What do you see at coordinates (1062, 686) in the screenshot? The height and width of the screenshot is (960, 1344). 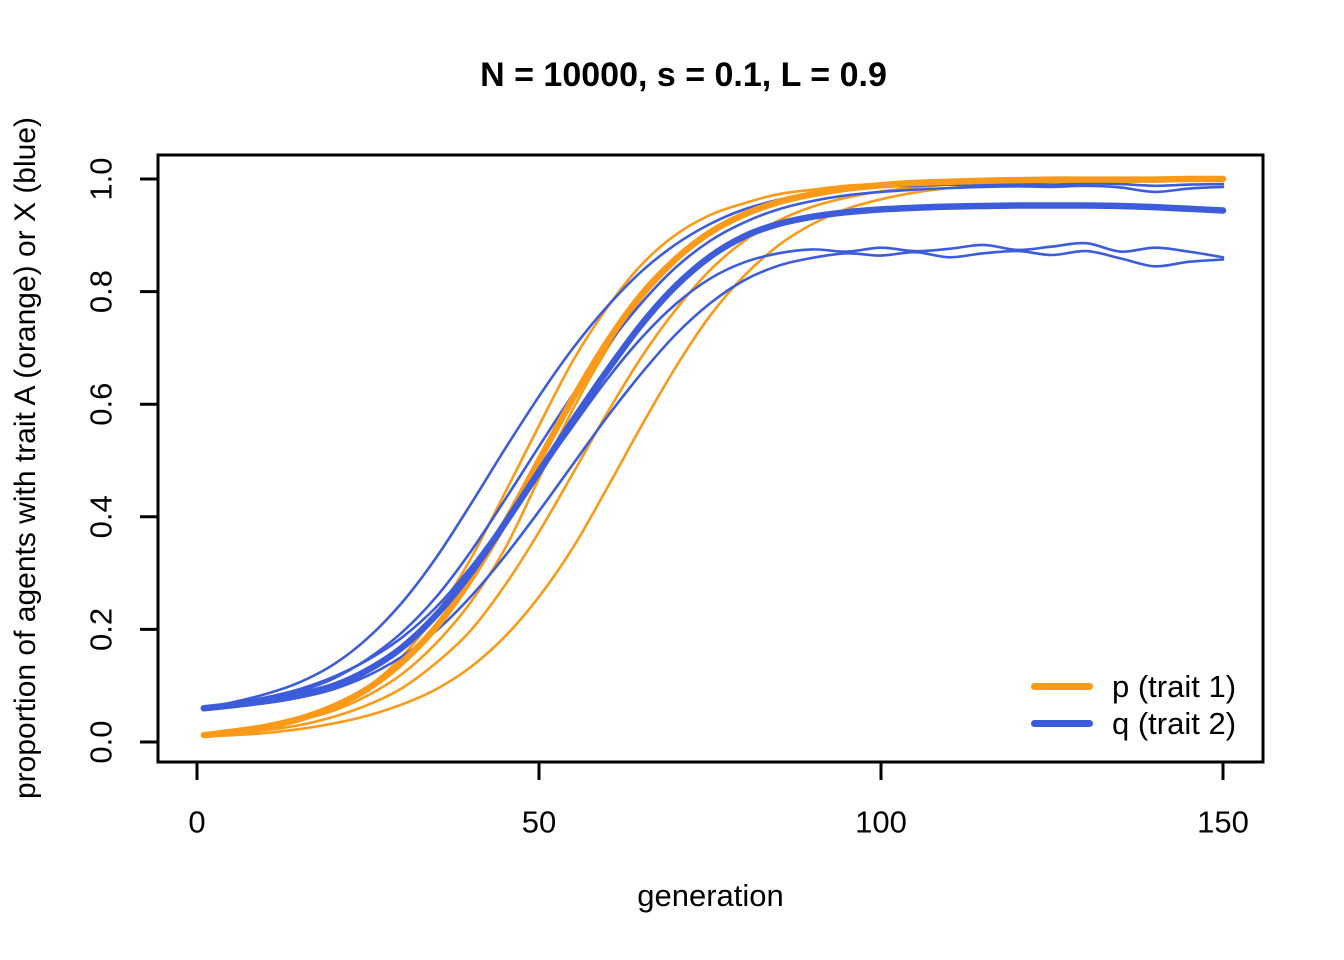 I see `legend-line-p-icon` at bounding box center [1062, 686].